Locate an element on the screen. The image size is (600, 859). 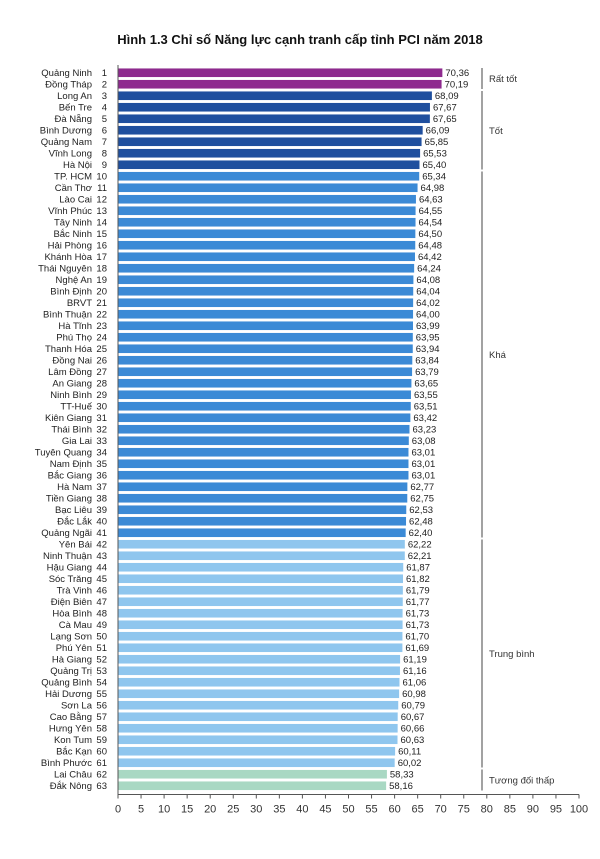
province-label: Phú Thọ is located at coordinates (74, 338).